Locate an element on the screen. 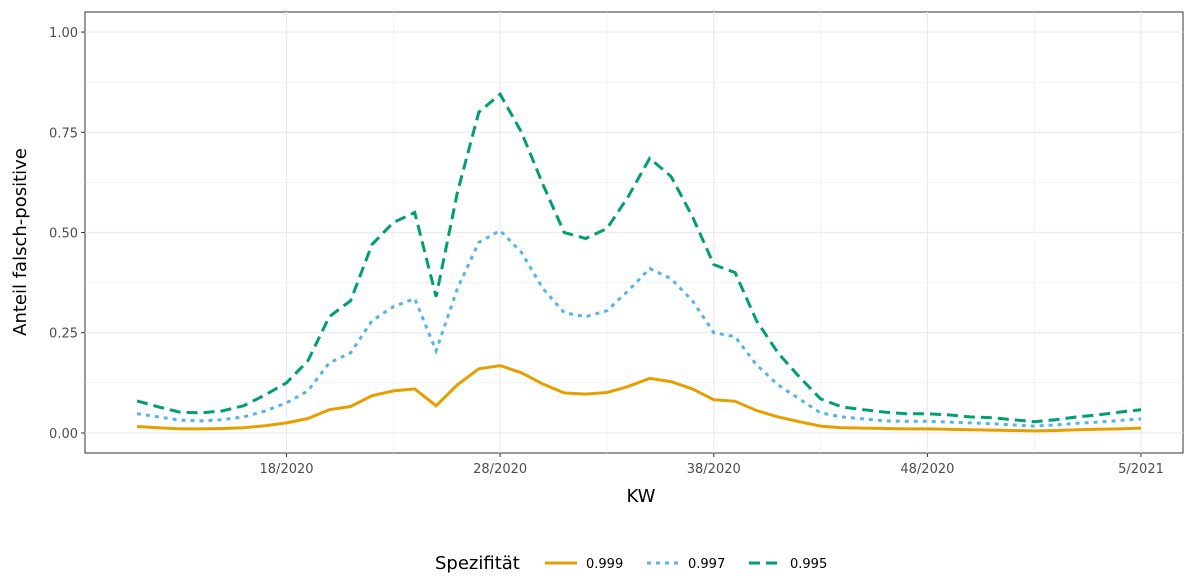 The height and width of the screenshot is (578, 1189). series-line is located at coordinates (639, 398).